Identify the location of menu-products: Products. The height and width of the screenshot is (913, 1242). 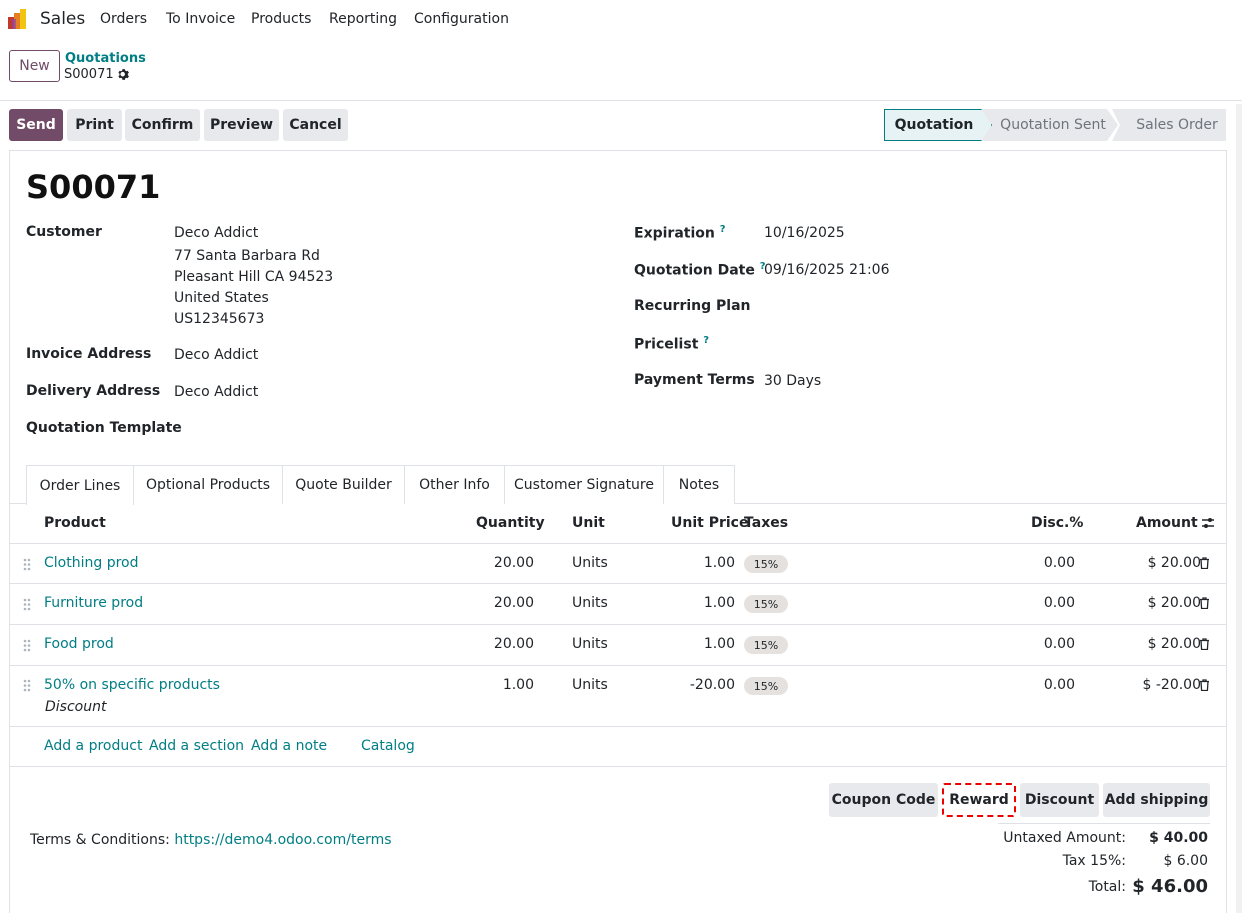
(281, 19).